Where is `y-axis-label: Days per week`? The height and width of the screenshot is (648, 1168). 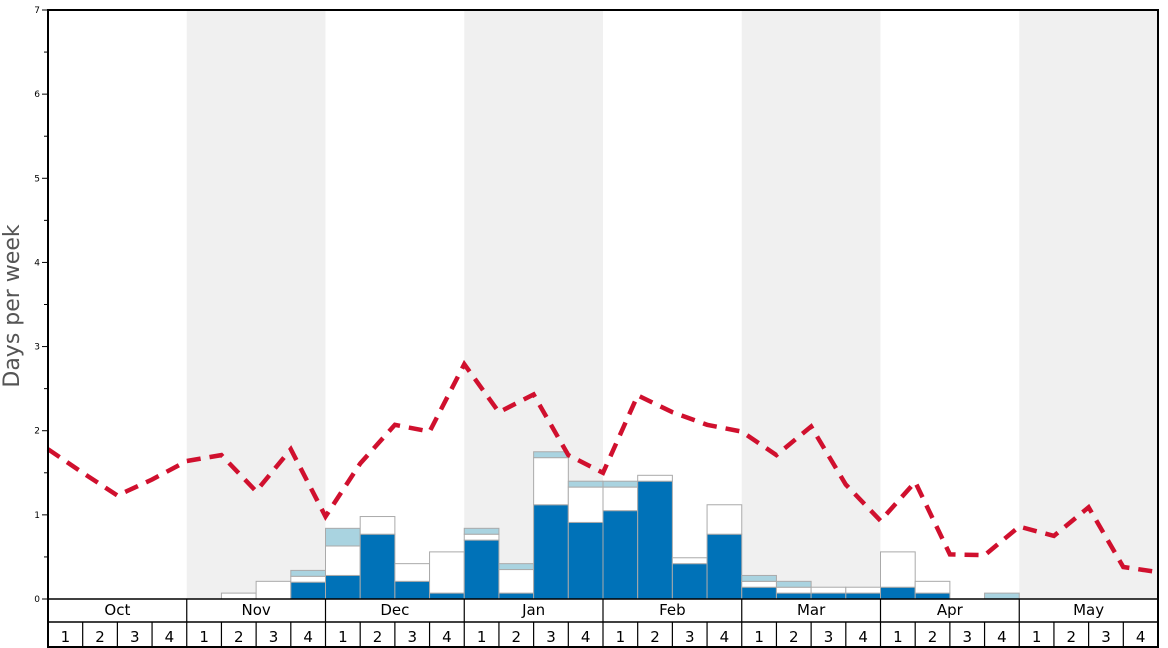 y-axis-label: Days per week is located at coordinates (12, 305).